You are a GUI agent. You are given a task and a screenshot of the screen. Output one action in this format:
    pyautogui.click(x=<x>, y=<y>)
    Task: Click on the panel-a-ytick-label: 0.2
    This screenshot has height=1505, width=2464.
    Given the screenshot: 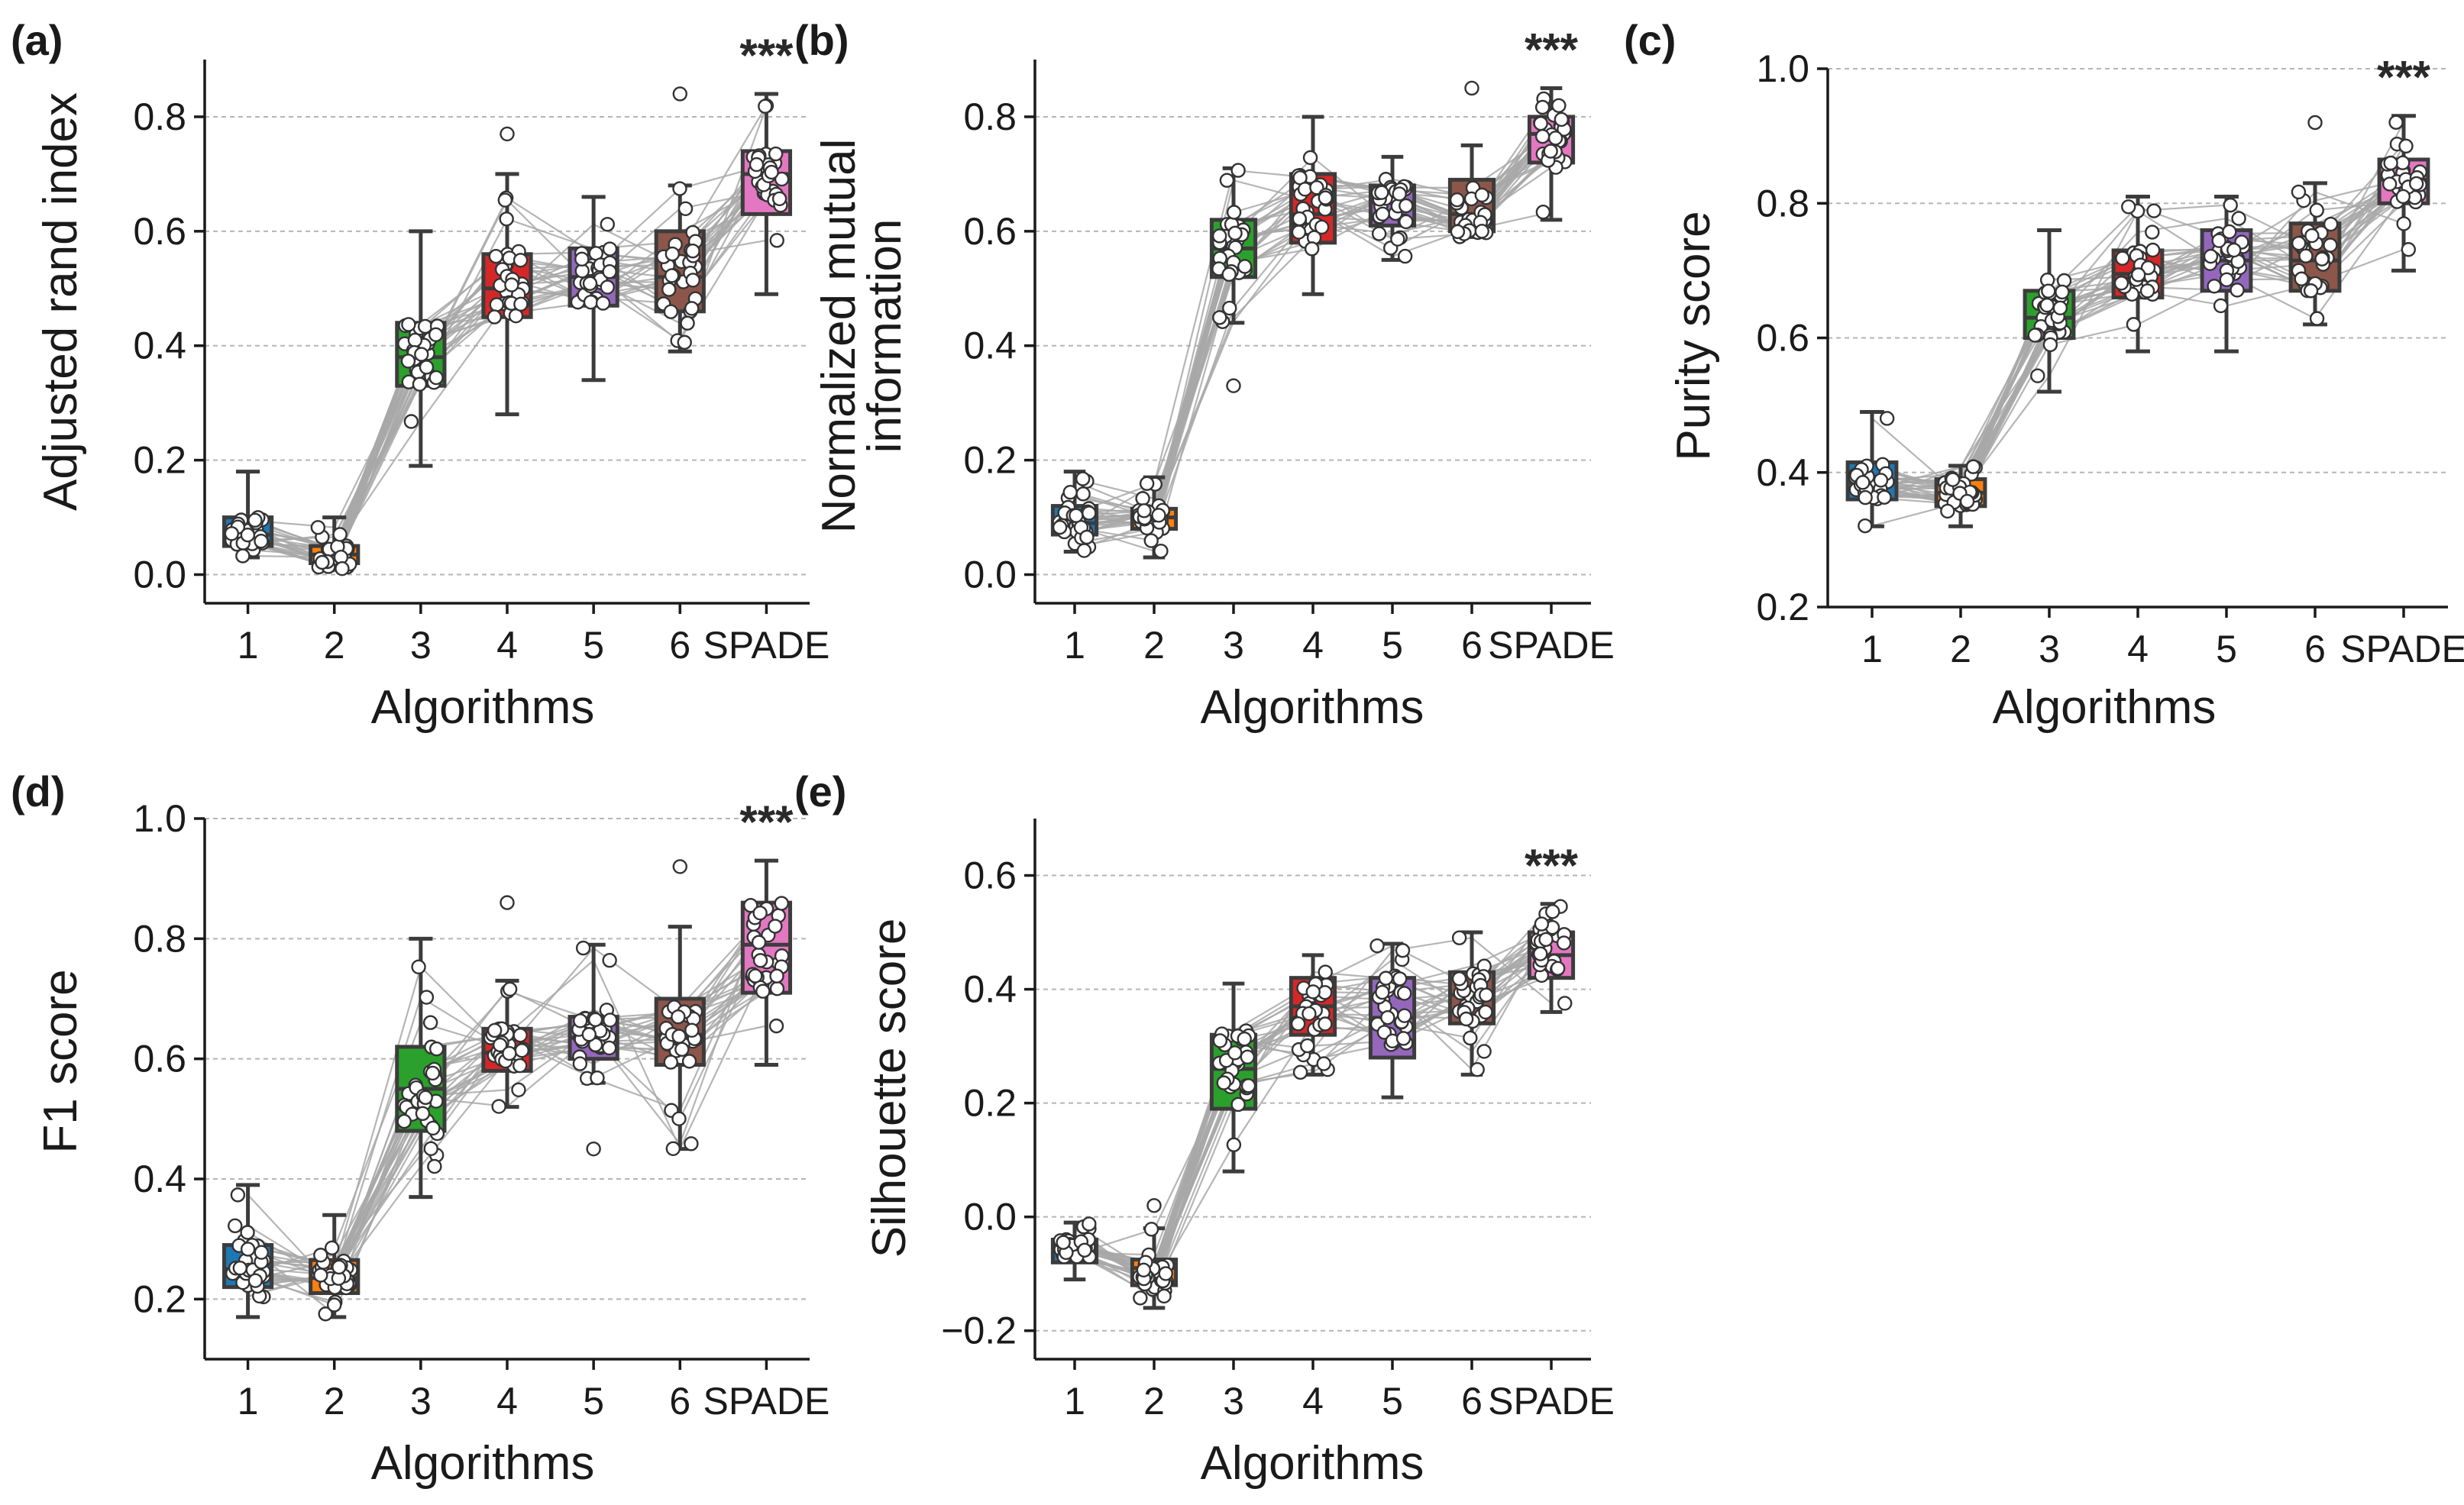 What is the action you would take?
    pyautogui.click(x=159, y=460)
    